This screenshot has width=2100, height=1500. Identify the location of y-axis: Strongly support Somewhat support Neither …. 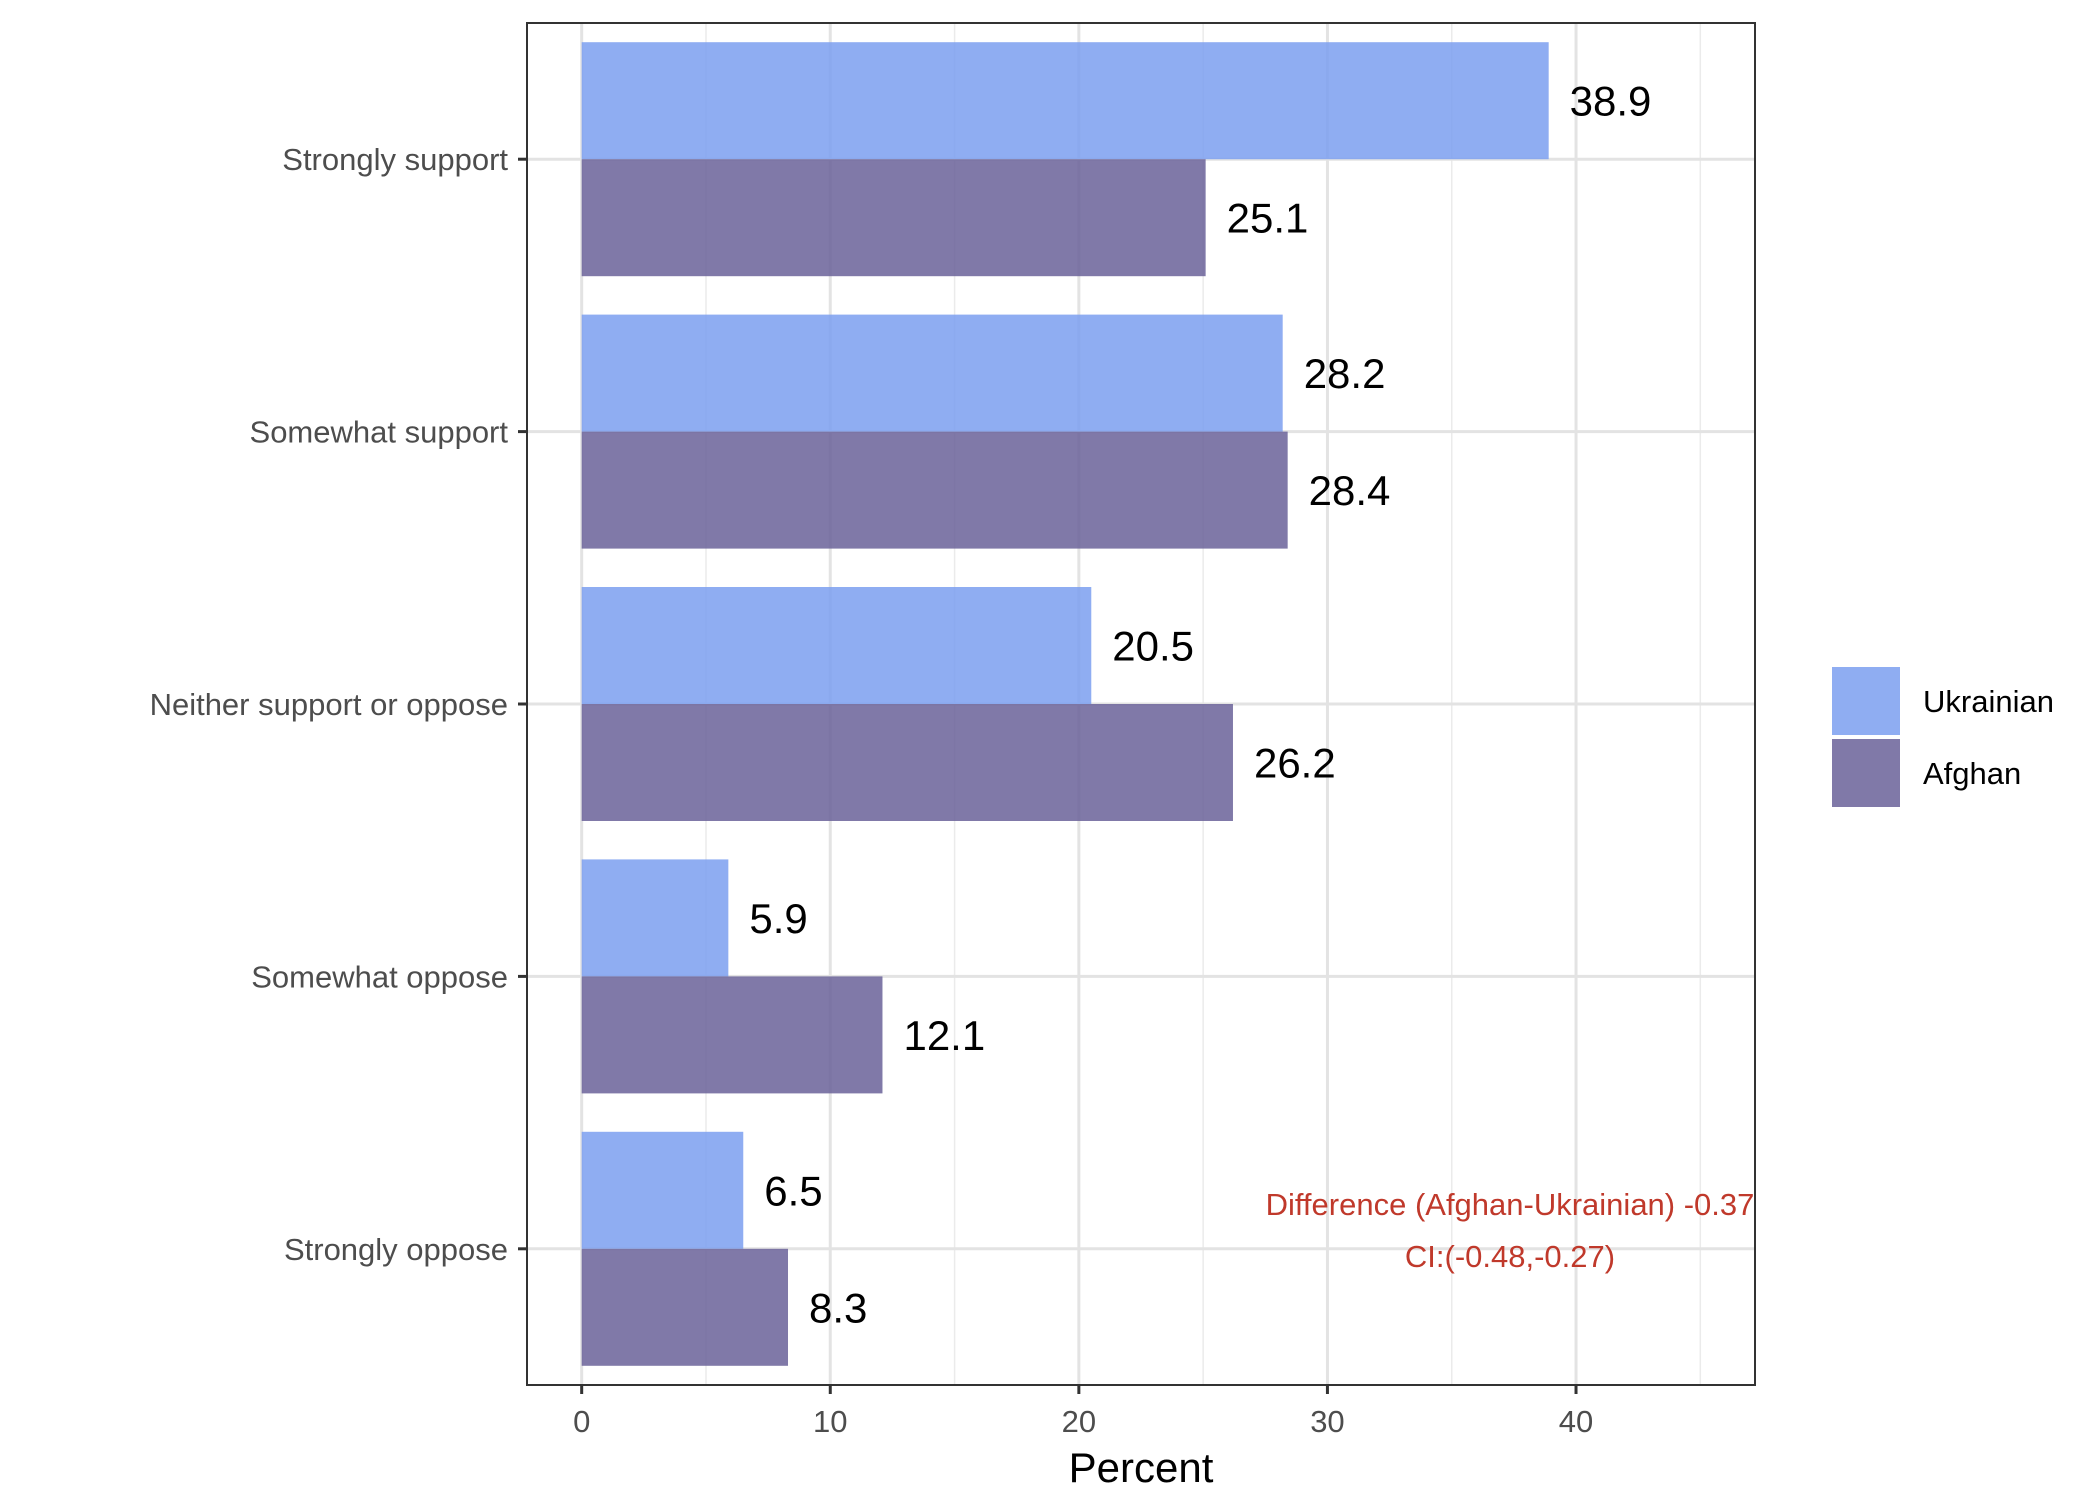
(338, 704).